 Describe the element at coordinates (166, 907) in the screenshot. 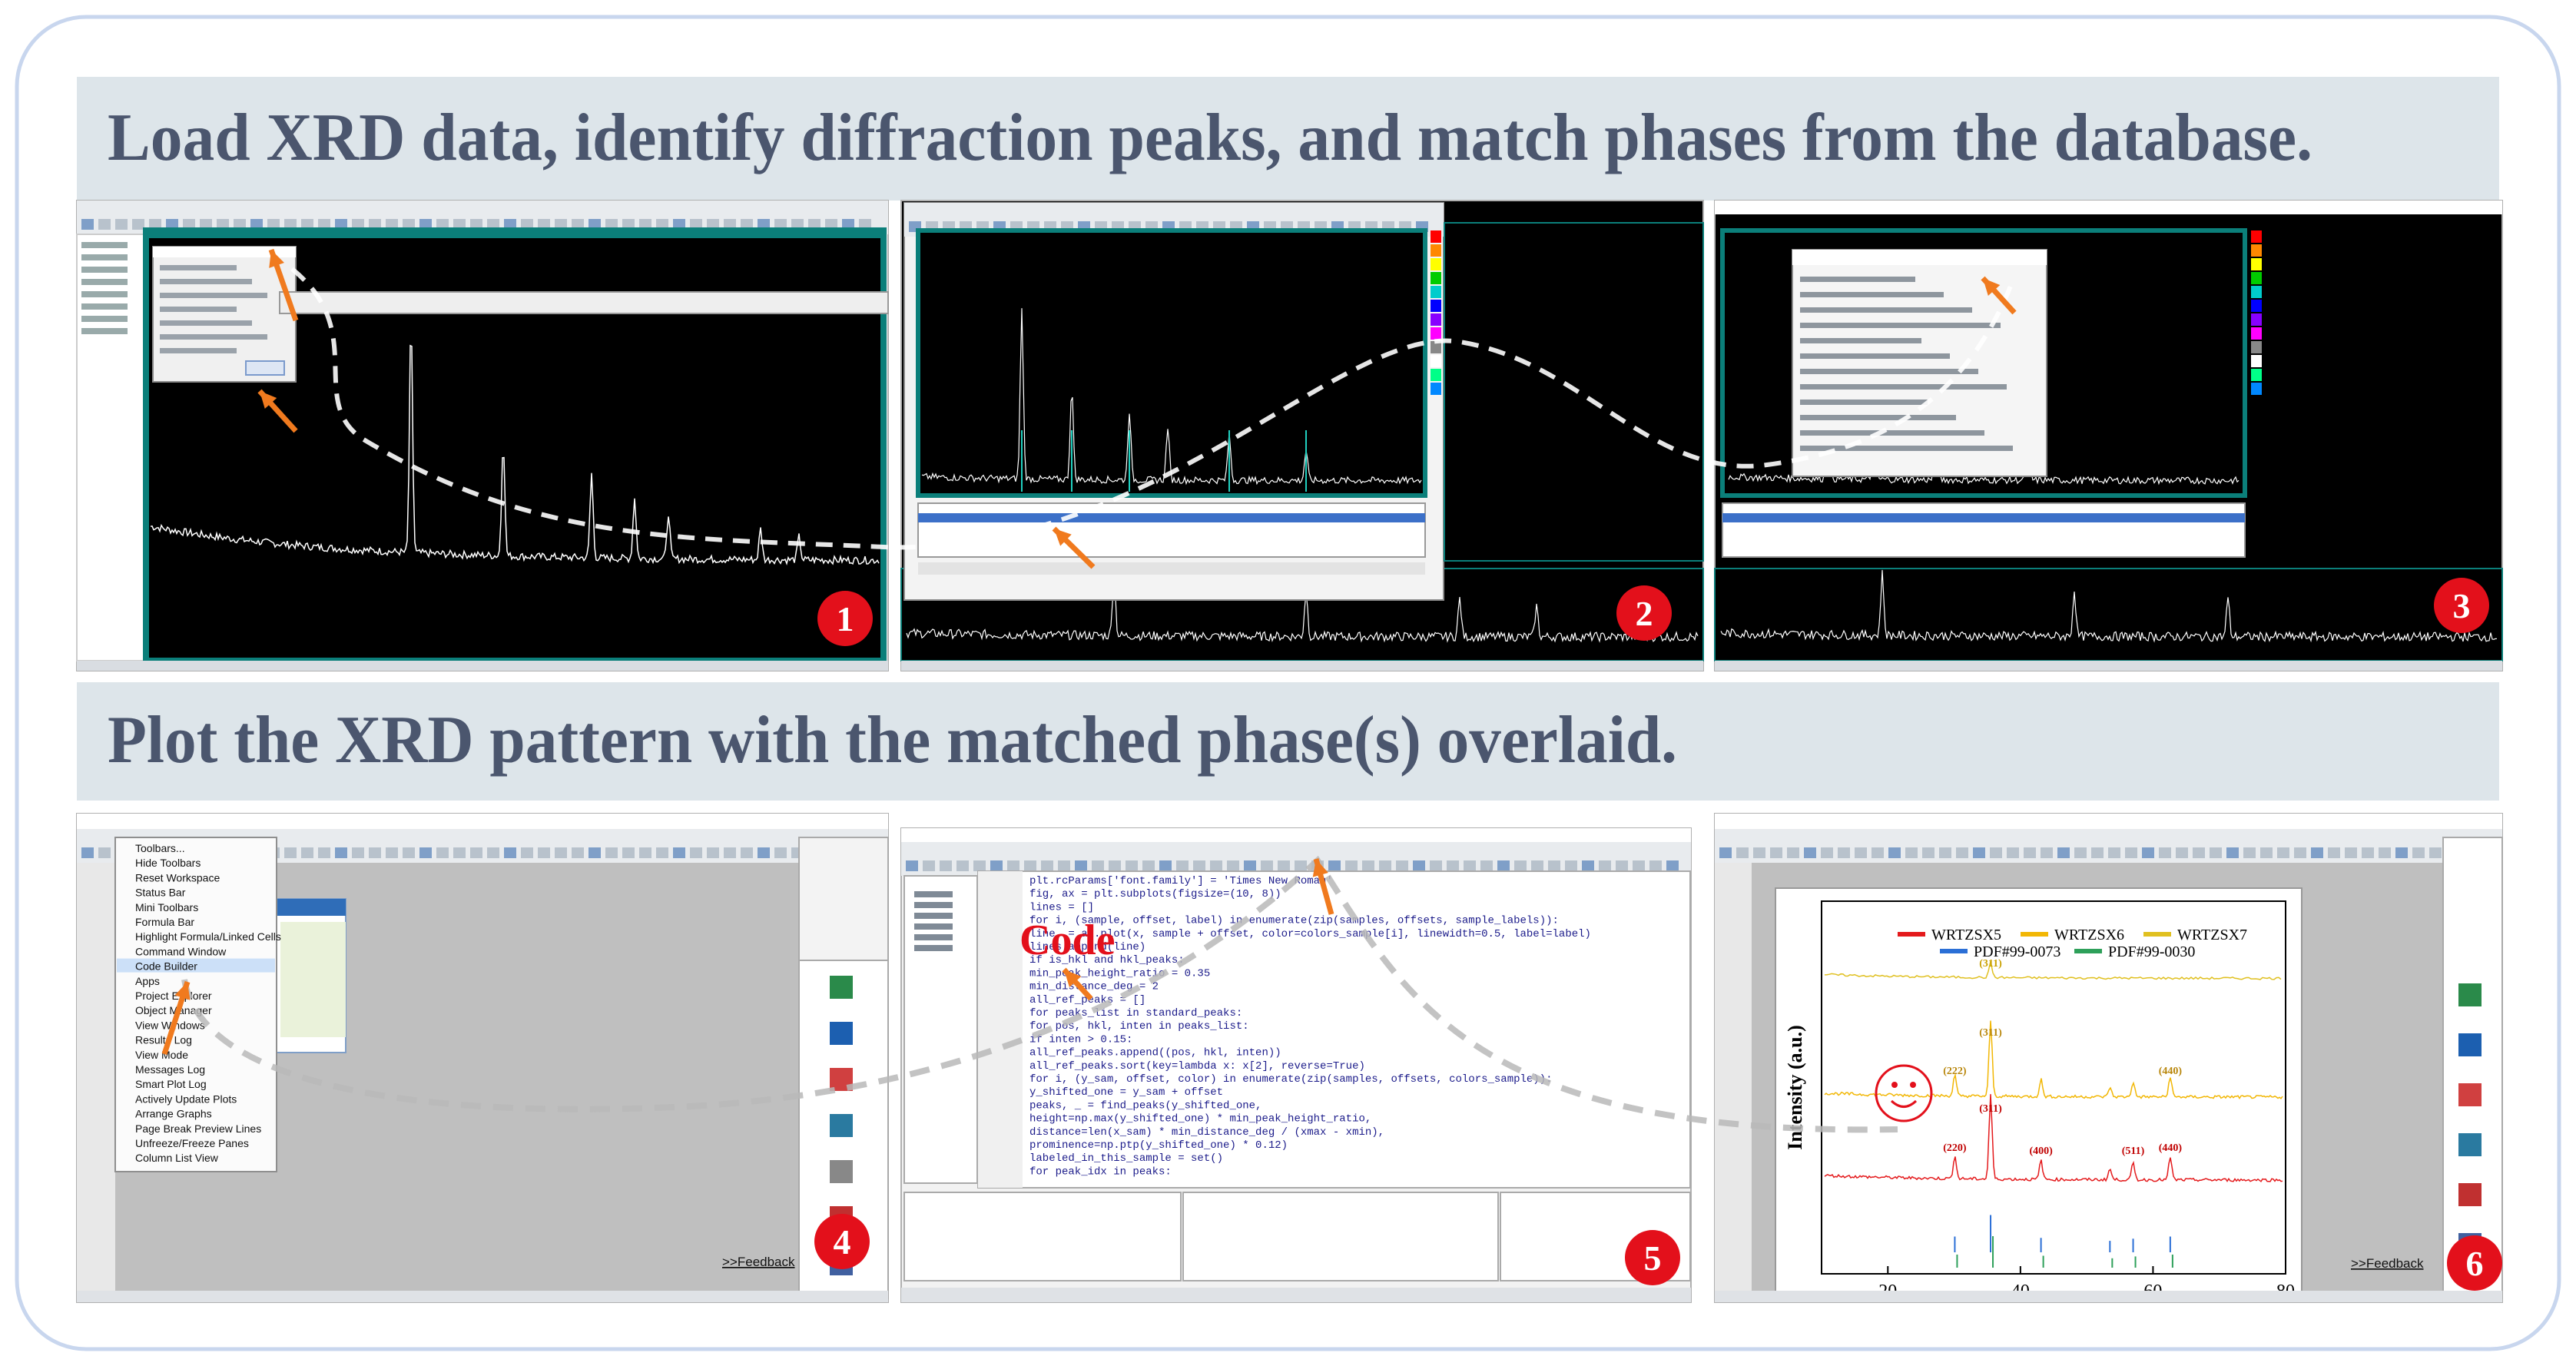

I see `menu-item: Mini Toolbars` at that location.